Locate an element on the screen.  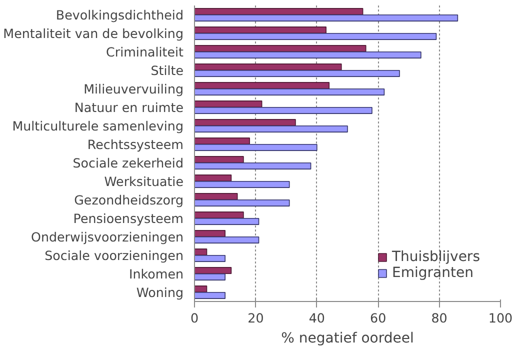
y-tick-label: Criminaliteit is located at coordinates (145, 52).